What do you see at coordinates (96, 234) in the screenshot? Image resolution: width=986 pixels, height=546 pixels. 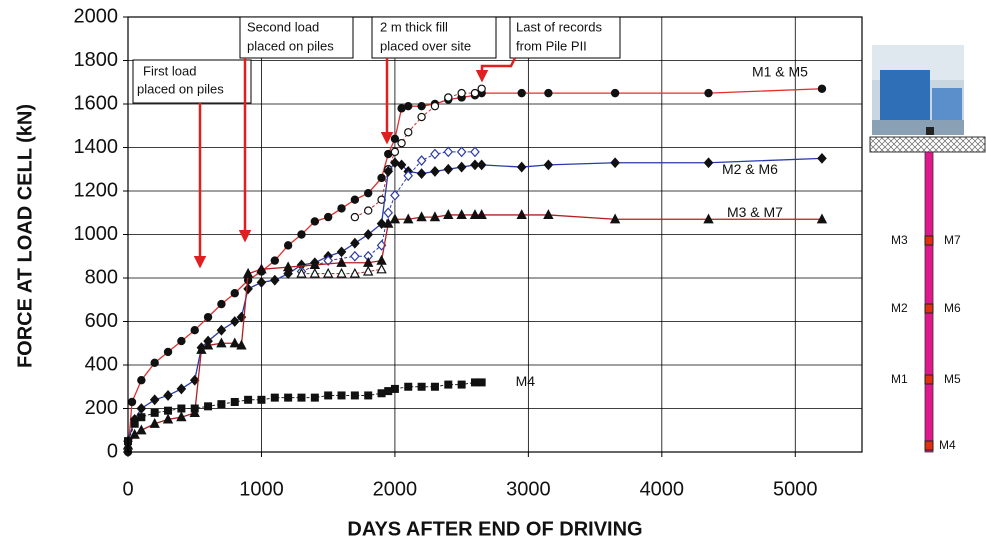 I see `y-tick-label: 1000` at bounding box center [96, 234].